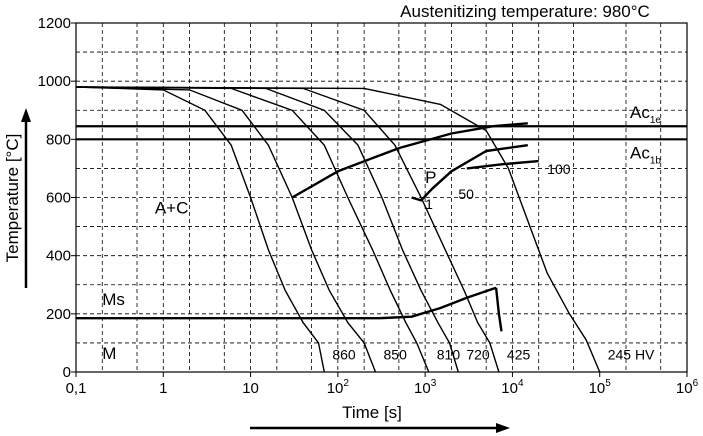 The height and width of the screenshot is (436, 703). What do you see at coordinates (687, 387) in the screenshot?
I see `x-tick-label: 10⁶` at bounding box center [687, 387].